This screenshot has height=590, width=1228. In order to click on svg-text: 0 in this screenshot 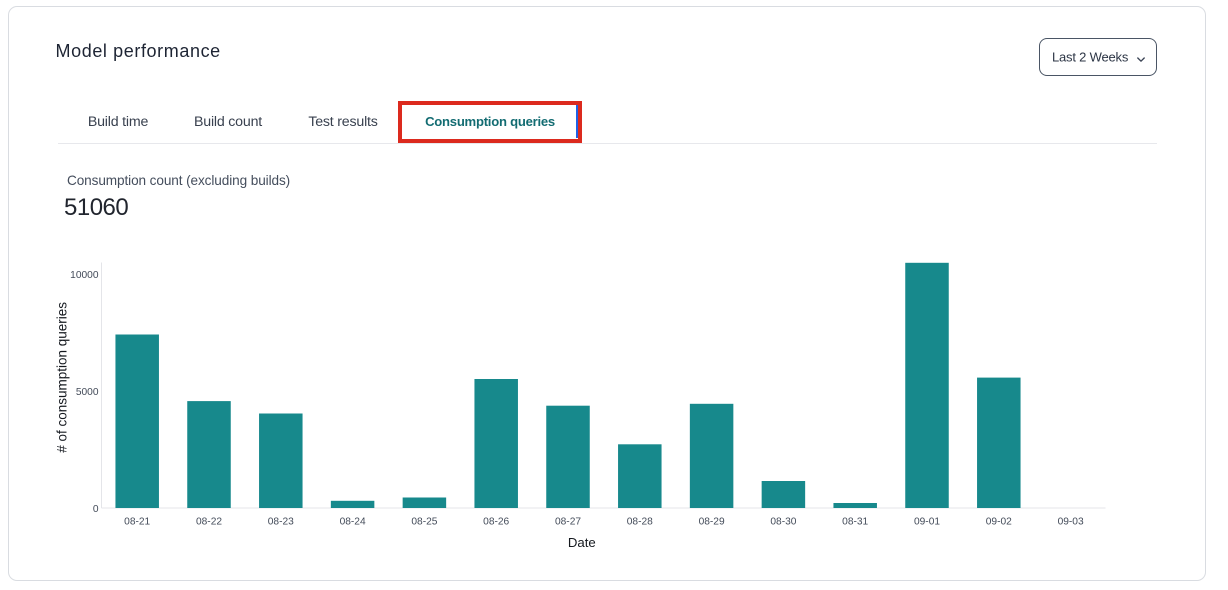, I will do `click(96, 509)`.